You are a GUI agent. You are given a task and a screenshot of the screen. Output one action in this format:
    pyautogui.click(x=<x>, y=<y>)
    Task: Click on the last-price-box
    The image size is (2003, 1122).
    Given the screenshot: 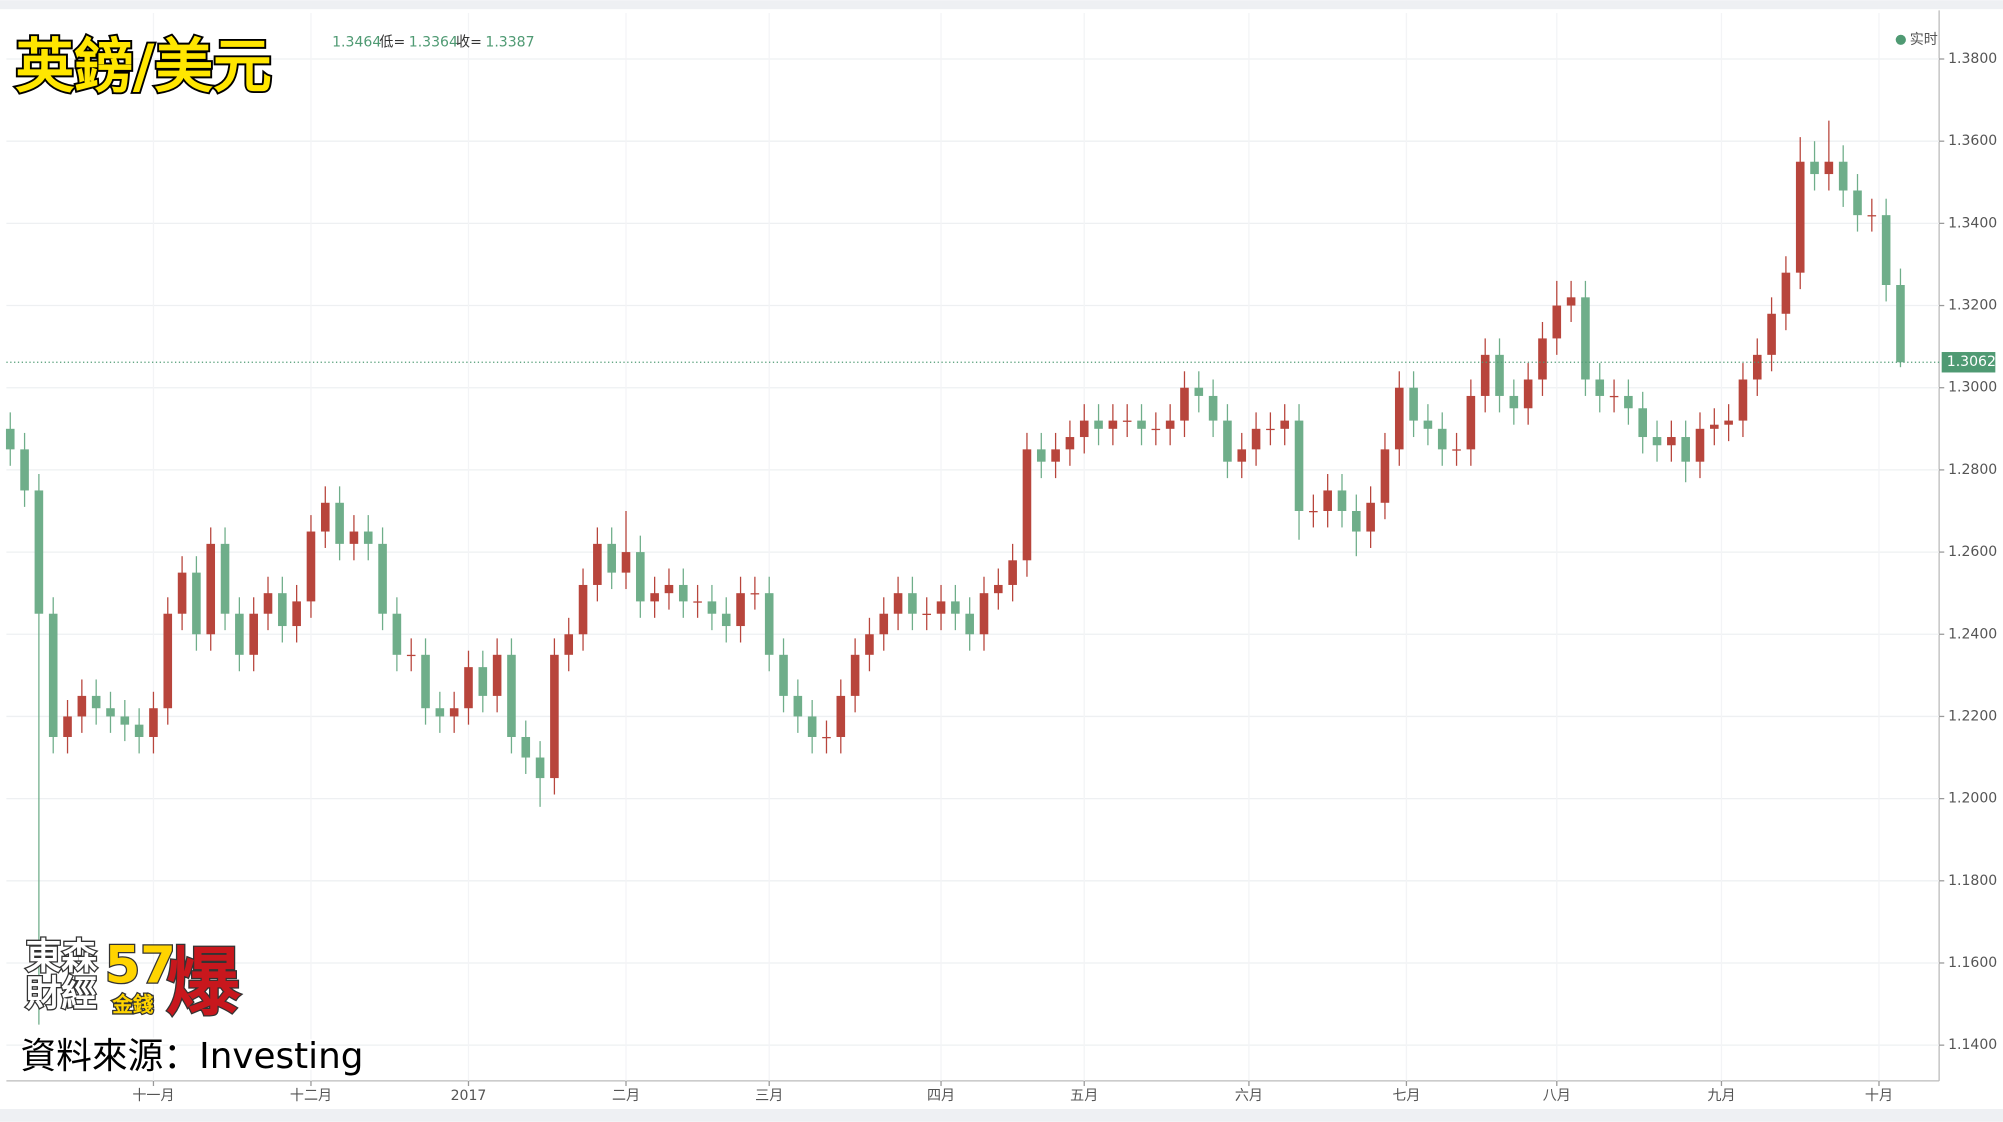 What is the action you would take?
    pyautogui.click(x=1968, y=362)
    